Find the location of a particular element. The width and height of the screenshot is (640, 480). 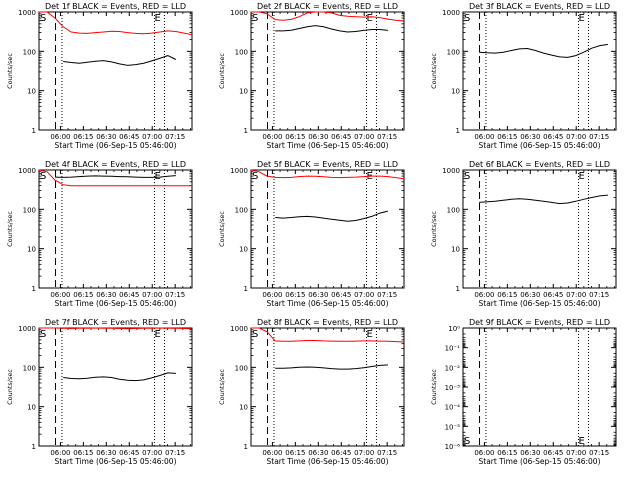

chart-title: Det 7f BLACK = Events, RED = LLD is located at coordinates (115, 322).